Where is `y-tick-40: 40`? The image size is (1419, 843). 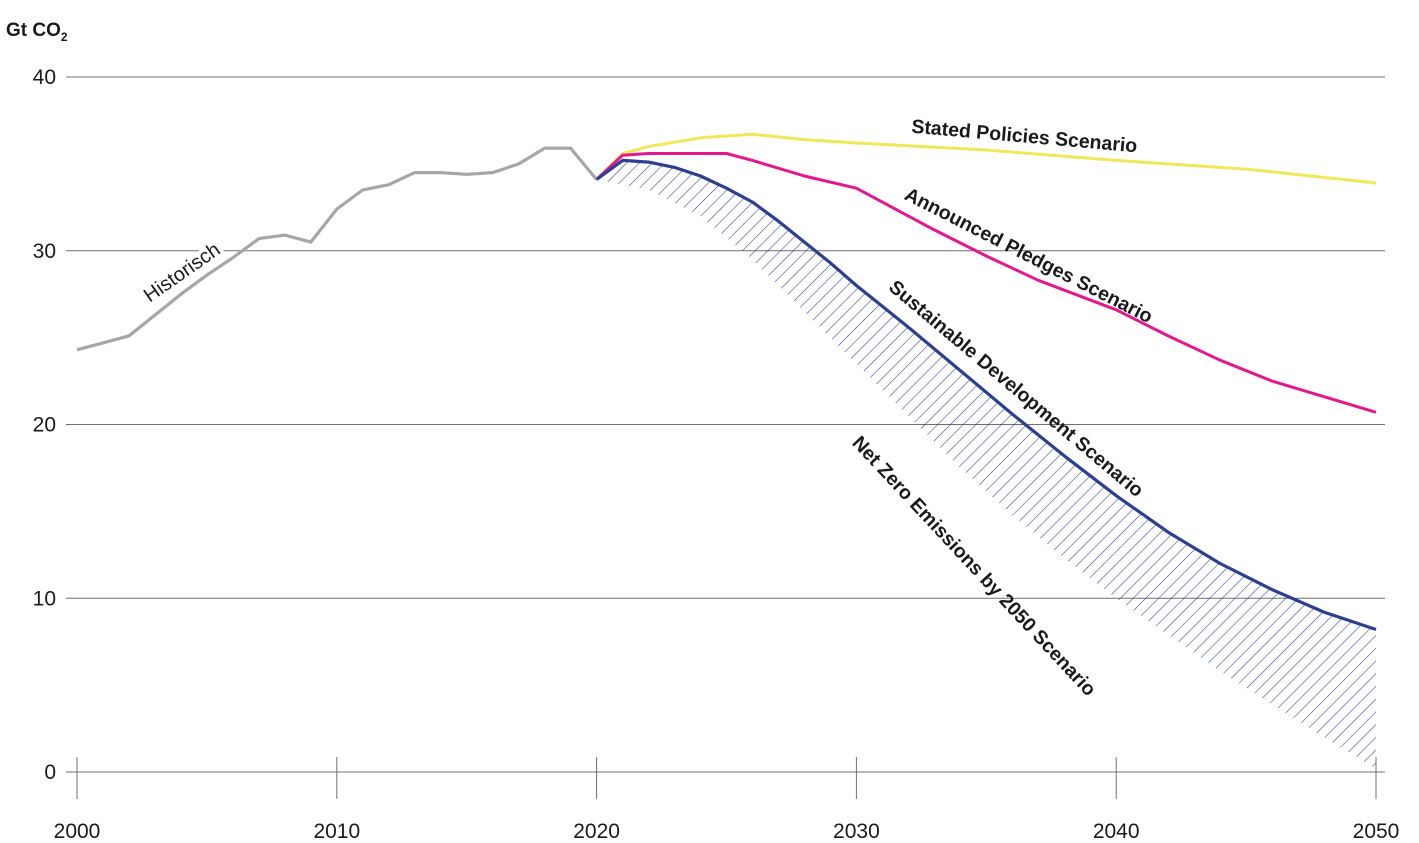
y-tick-40: 40 is located at coordinates (44, 77).